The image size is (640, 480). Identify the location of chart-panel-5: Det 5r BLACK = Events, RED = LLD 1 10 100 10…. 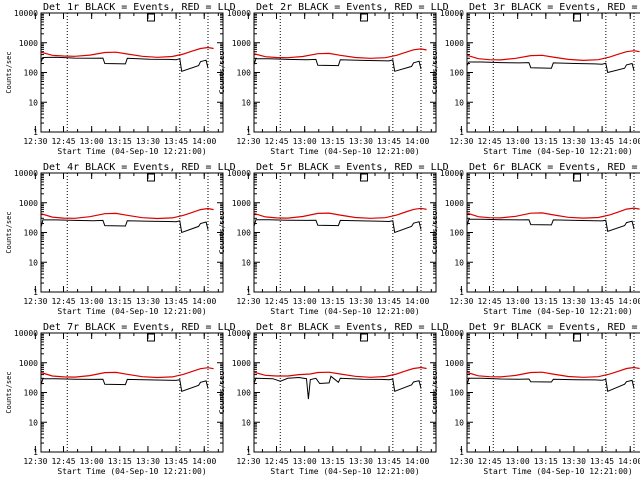
(333, 239).